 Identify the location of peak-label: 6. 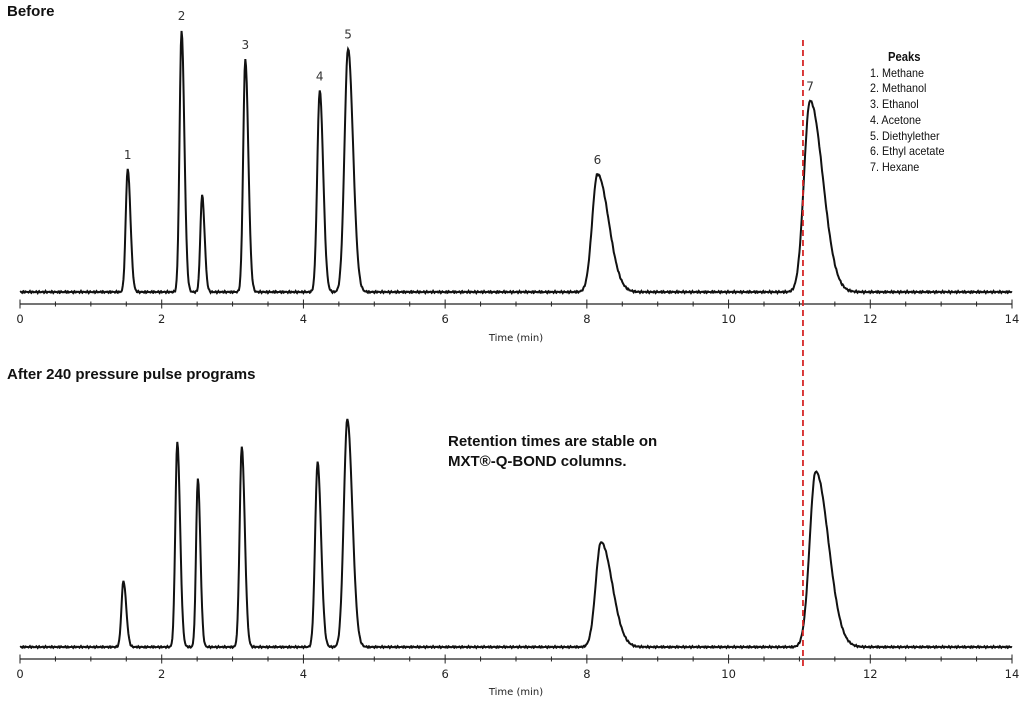
(598, 160).